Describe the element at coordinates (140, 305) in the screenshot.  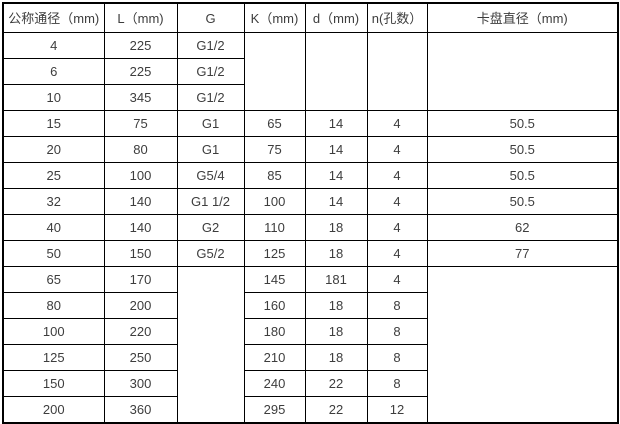
I see `cell-l: 200` at that location.